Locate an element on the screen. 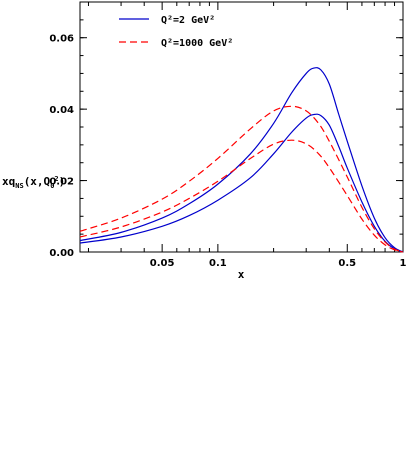  y-tick-label: 0.06 is located at coordinates (61, 39).